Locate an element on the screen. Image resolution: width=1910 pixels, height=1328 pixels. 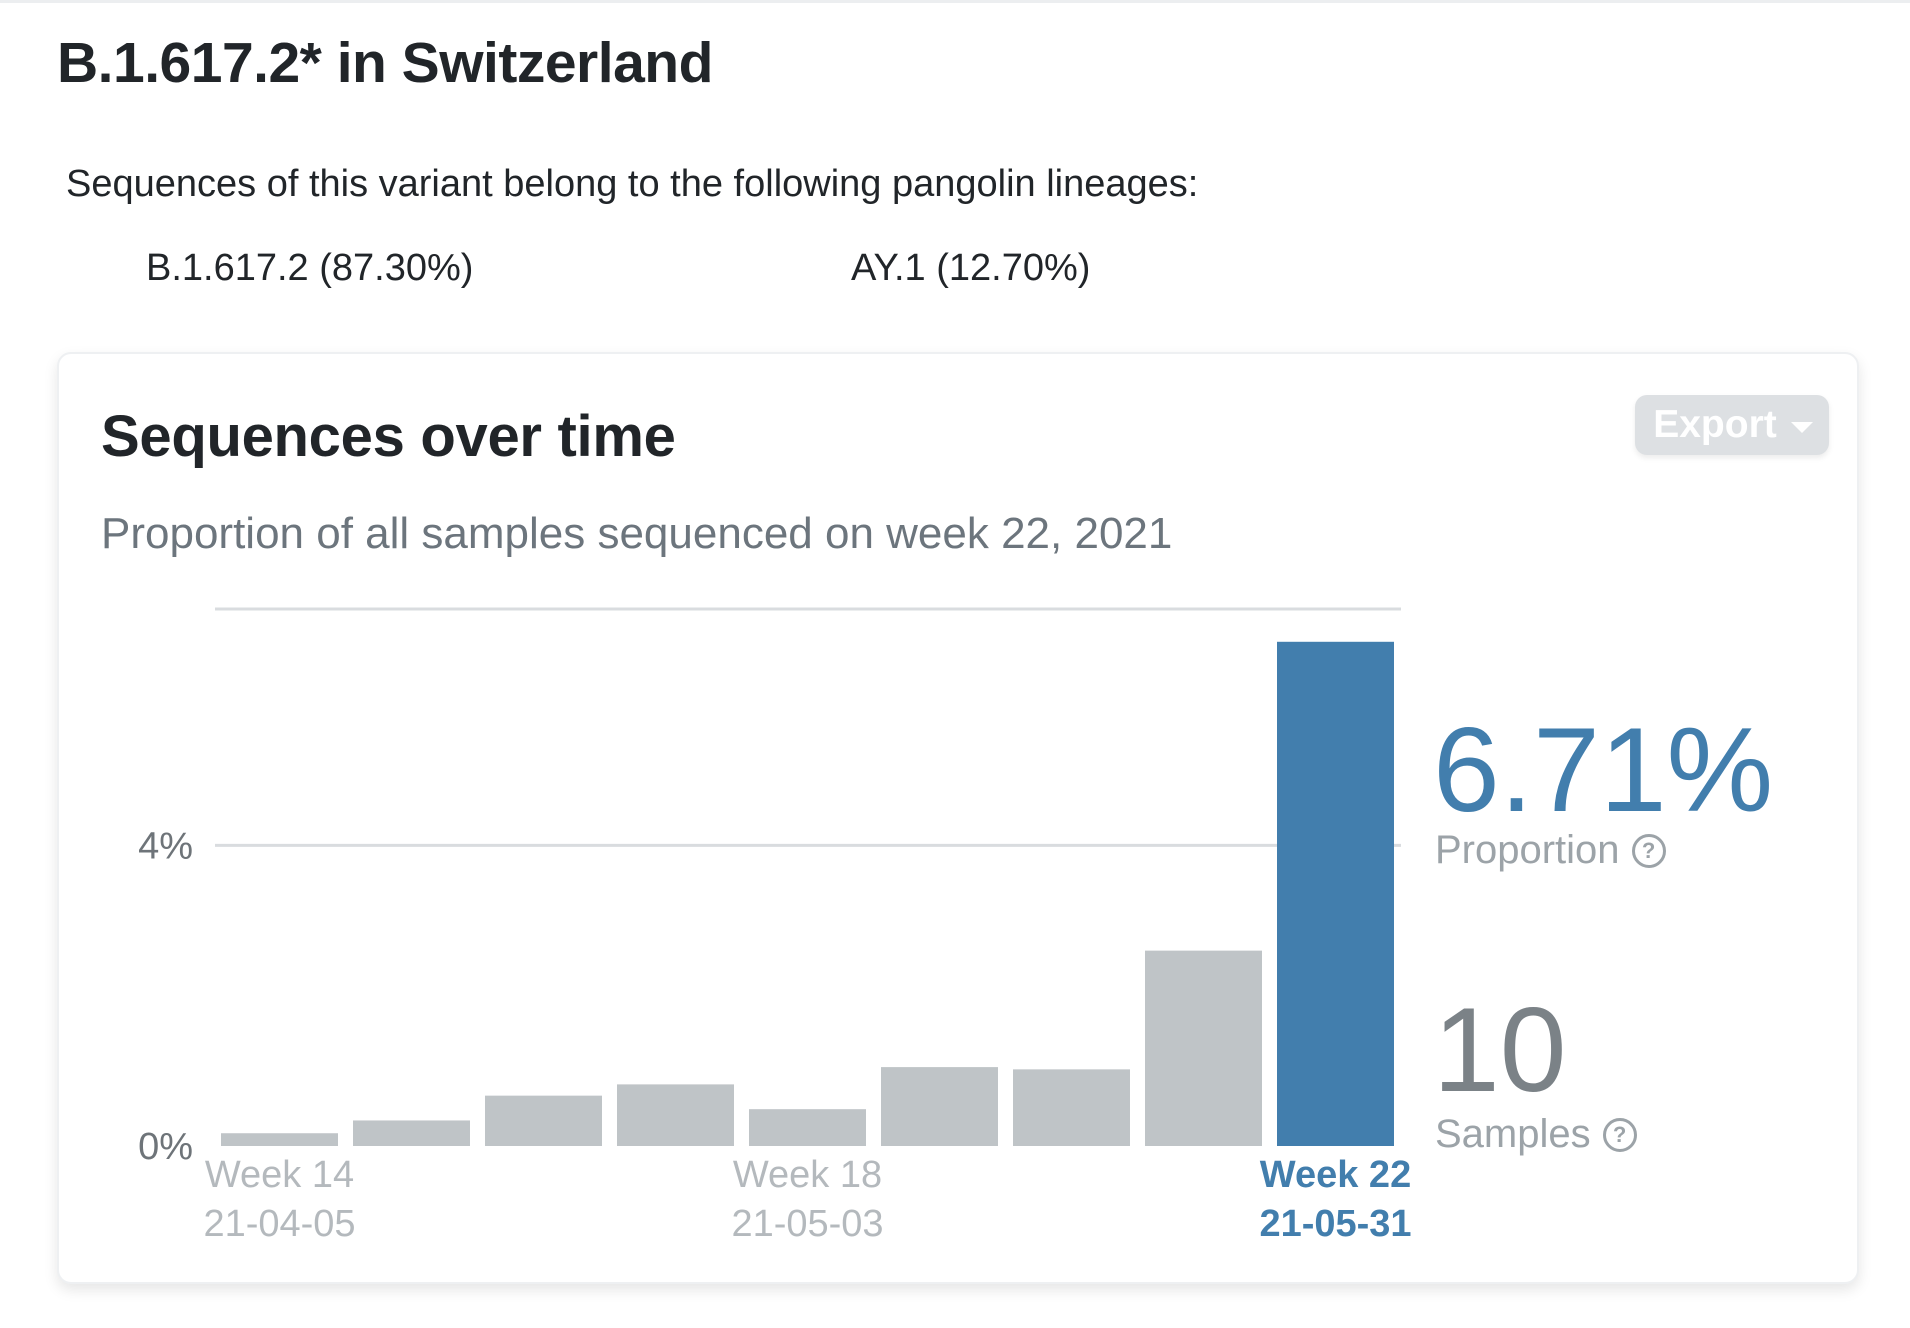
y-tick-label: 4% is located at coordinates (165, 846).